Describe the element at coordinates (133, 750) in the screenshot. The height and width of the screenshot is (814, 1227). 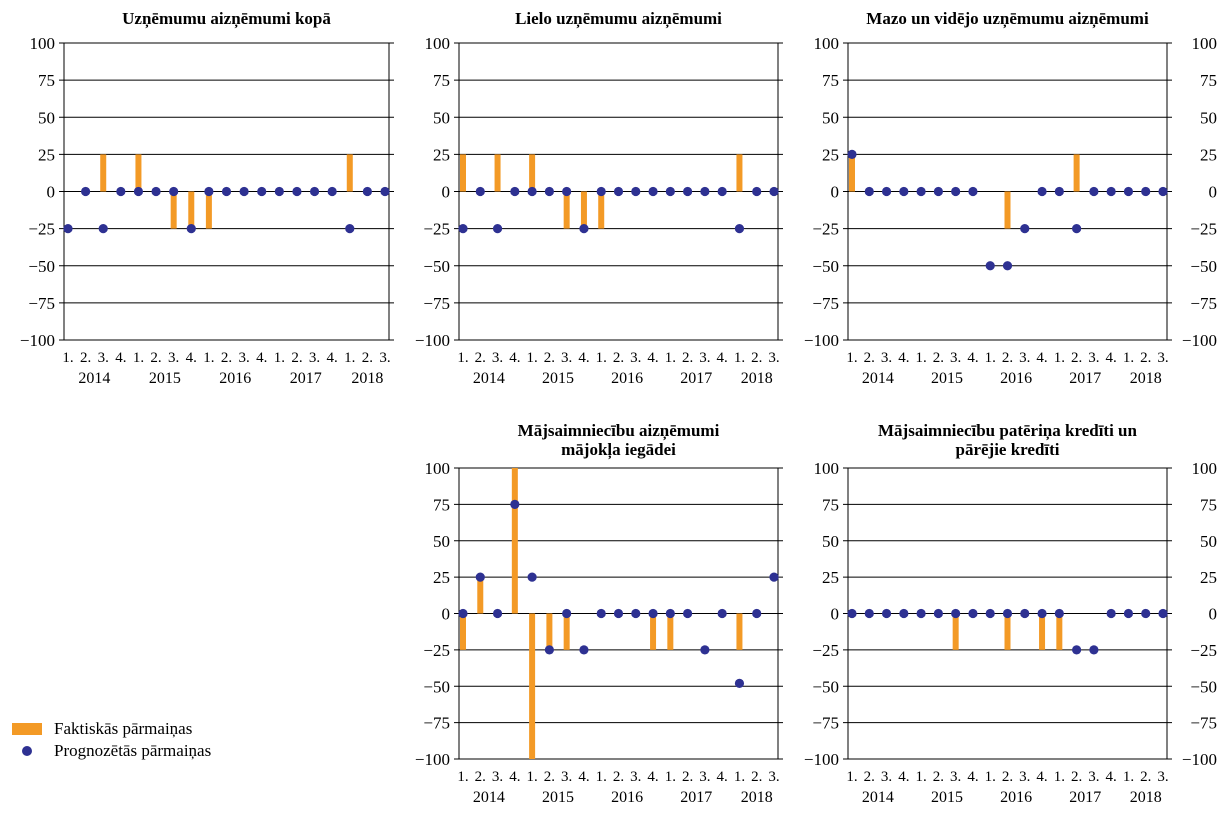
I see `legend-label-forecast: Prognozētās pārmaiņas` at that location.